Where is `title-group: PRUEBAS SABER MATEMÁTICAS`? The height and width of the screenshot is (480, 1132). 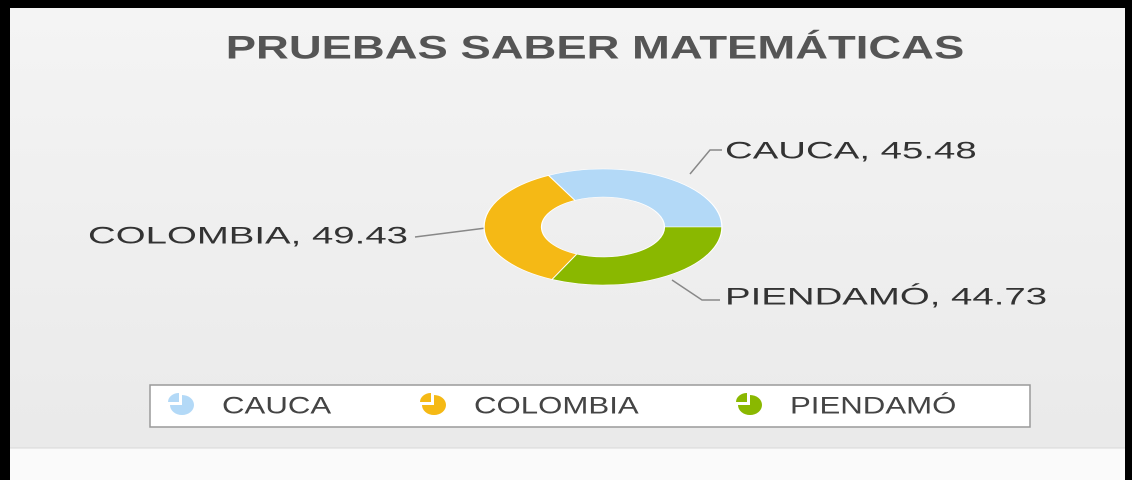 title-group: PRUEBAS SABER MATEMÁTICAS is located at coordinates (595, 48).